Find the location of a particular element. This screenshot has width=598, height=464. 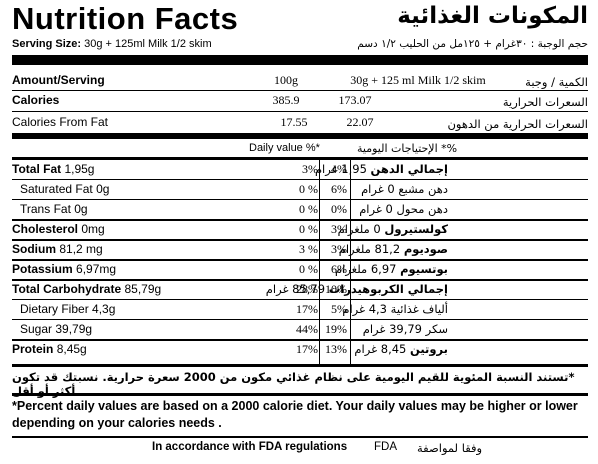

nutrient-label: Saturated Fat 0g is located at coordinates (64, 189).